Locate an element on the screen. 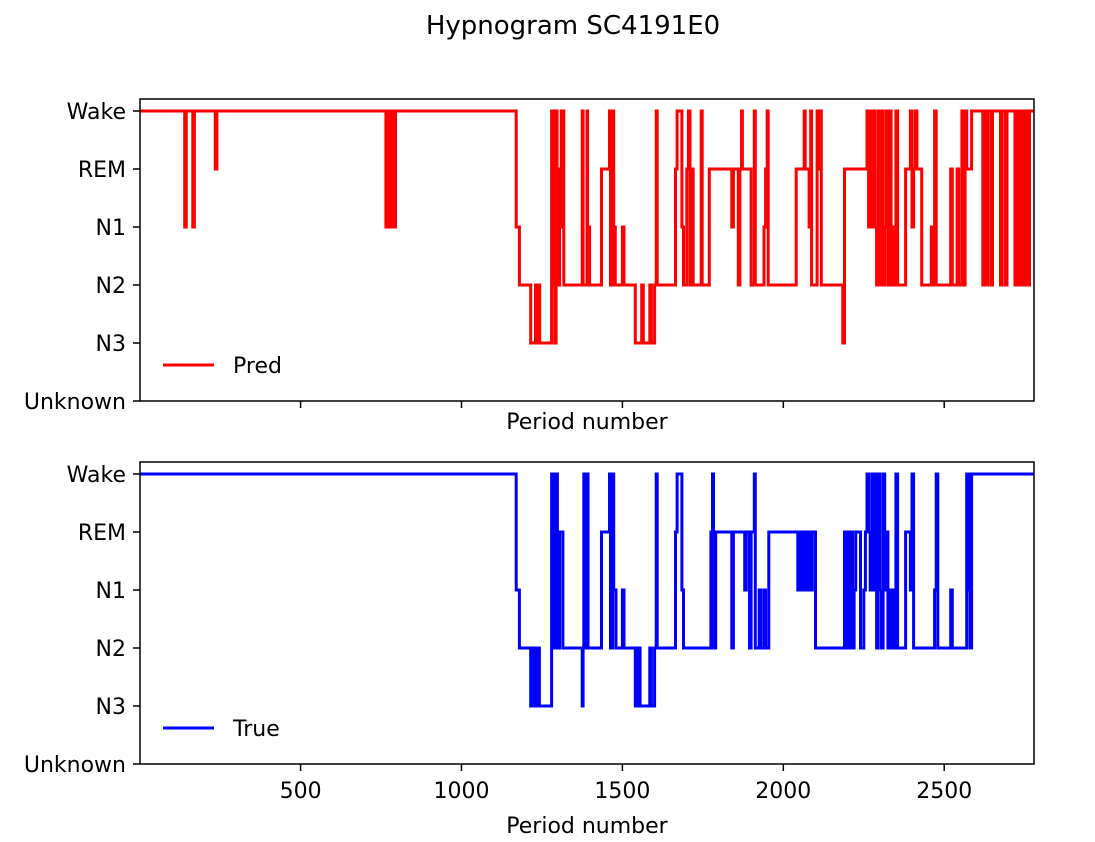 The width and height of the screenshot is (1095, 842). x-ticks-true: 500 1000 1500 2000 2500 is located at coordinates (626, 784).